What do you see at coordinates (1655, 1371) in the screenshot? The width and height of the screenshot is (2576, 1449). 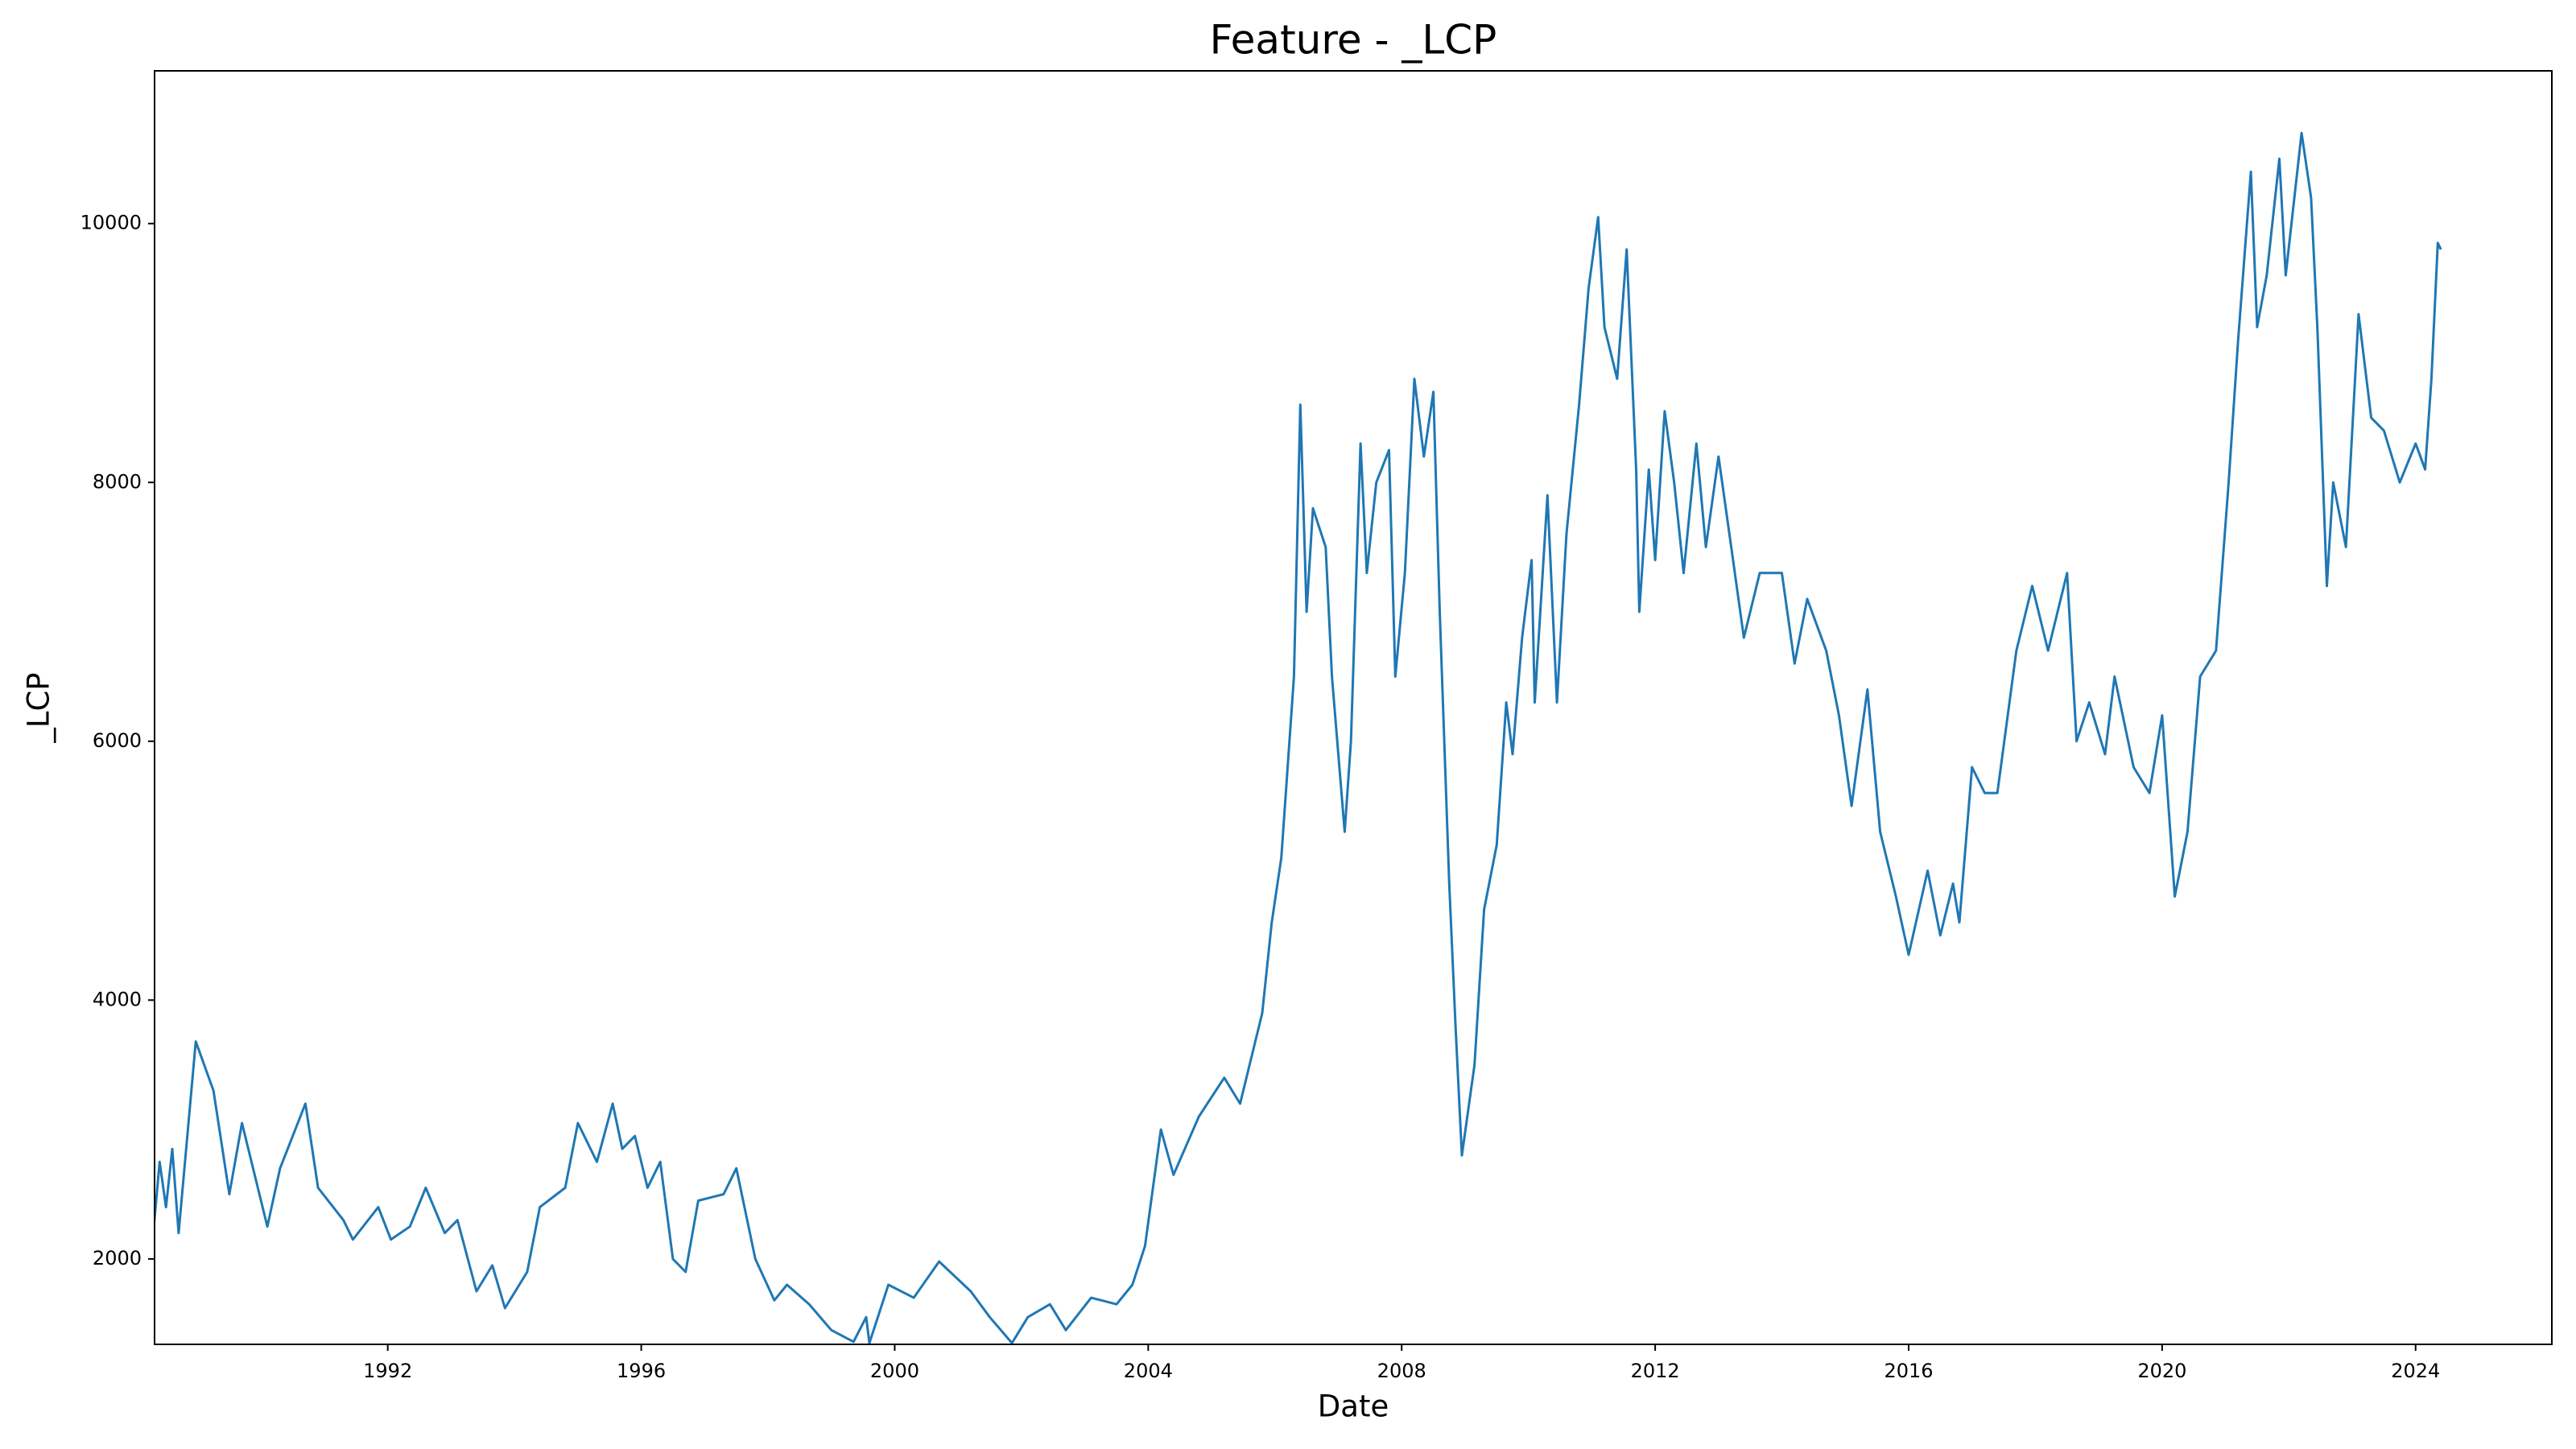 I see `x-tick-label: 2012` at bounding box center [1655, 1371].